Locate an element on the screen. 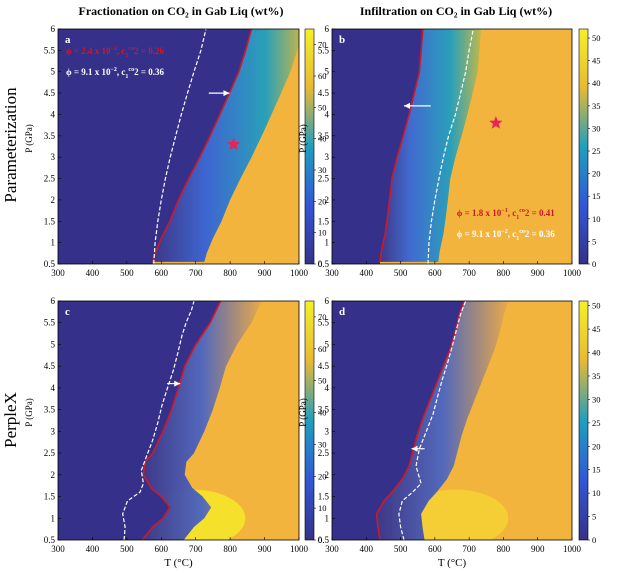 The image size is (623, 573). y-tick-label: 6 is located at coordinates (327, 29).